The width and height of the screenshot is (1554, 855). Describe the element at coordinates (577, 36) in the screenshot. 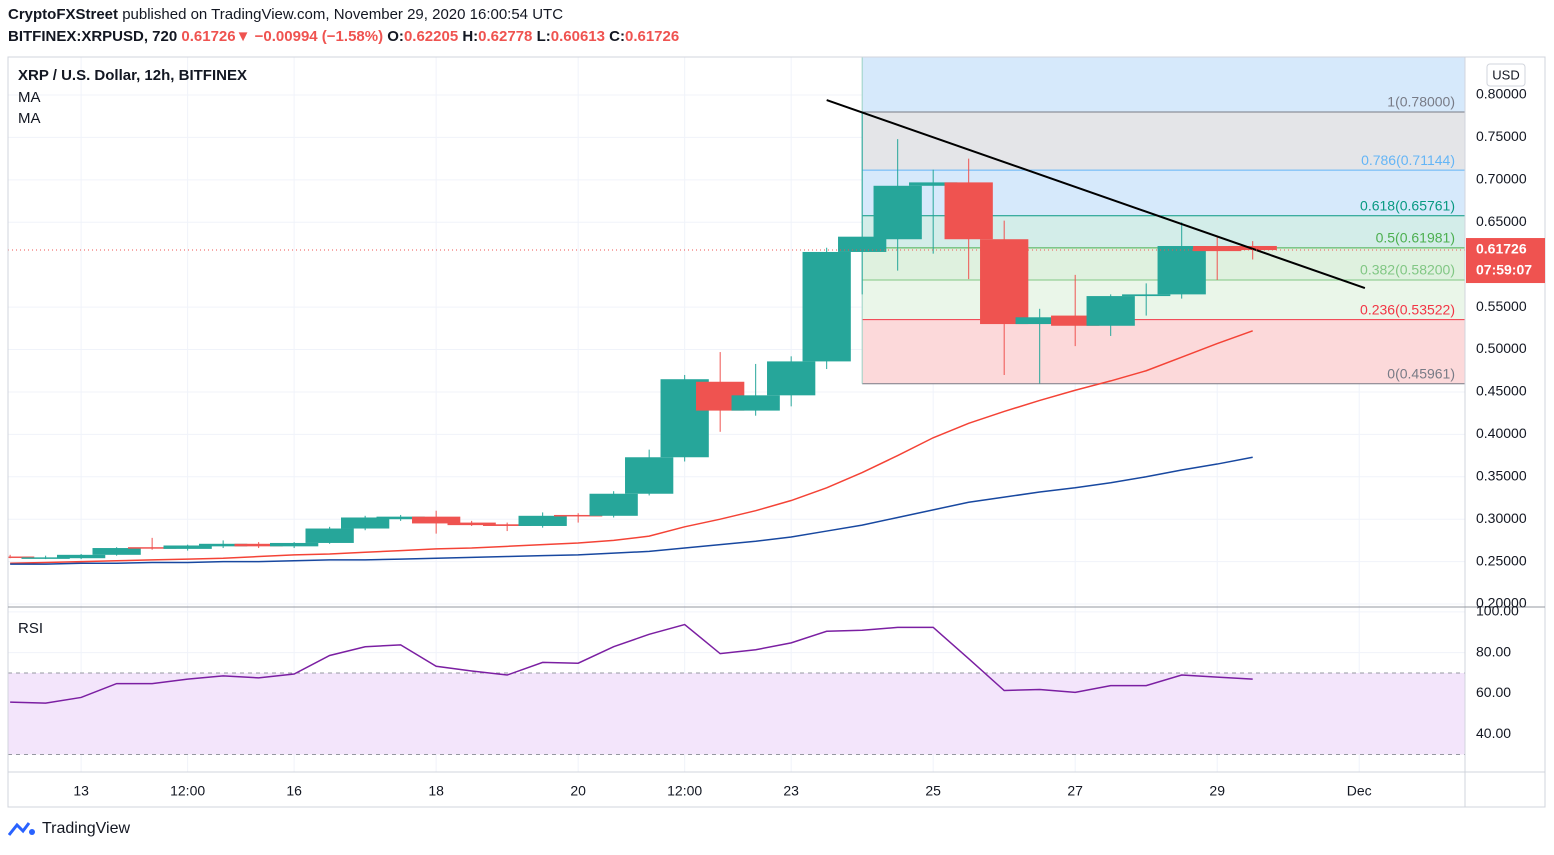

I see `low: 0.60613` at that location.